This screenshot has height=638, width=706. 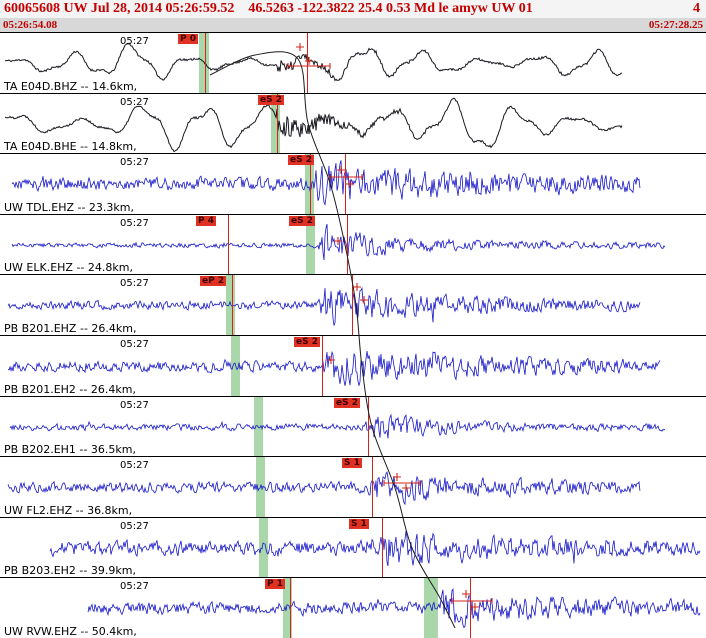 What do you see at coordinates (353, 245) in the screenshot?
I see `waveform-panel-4: P 4 eS 2 05:27 UW ELK.EHZ -- 24.8km,` at bounding box center [353, 245].